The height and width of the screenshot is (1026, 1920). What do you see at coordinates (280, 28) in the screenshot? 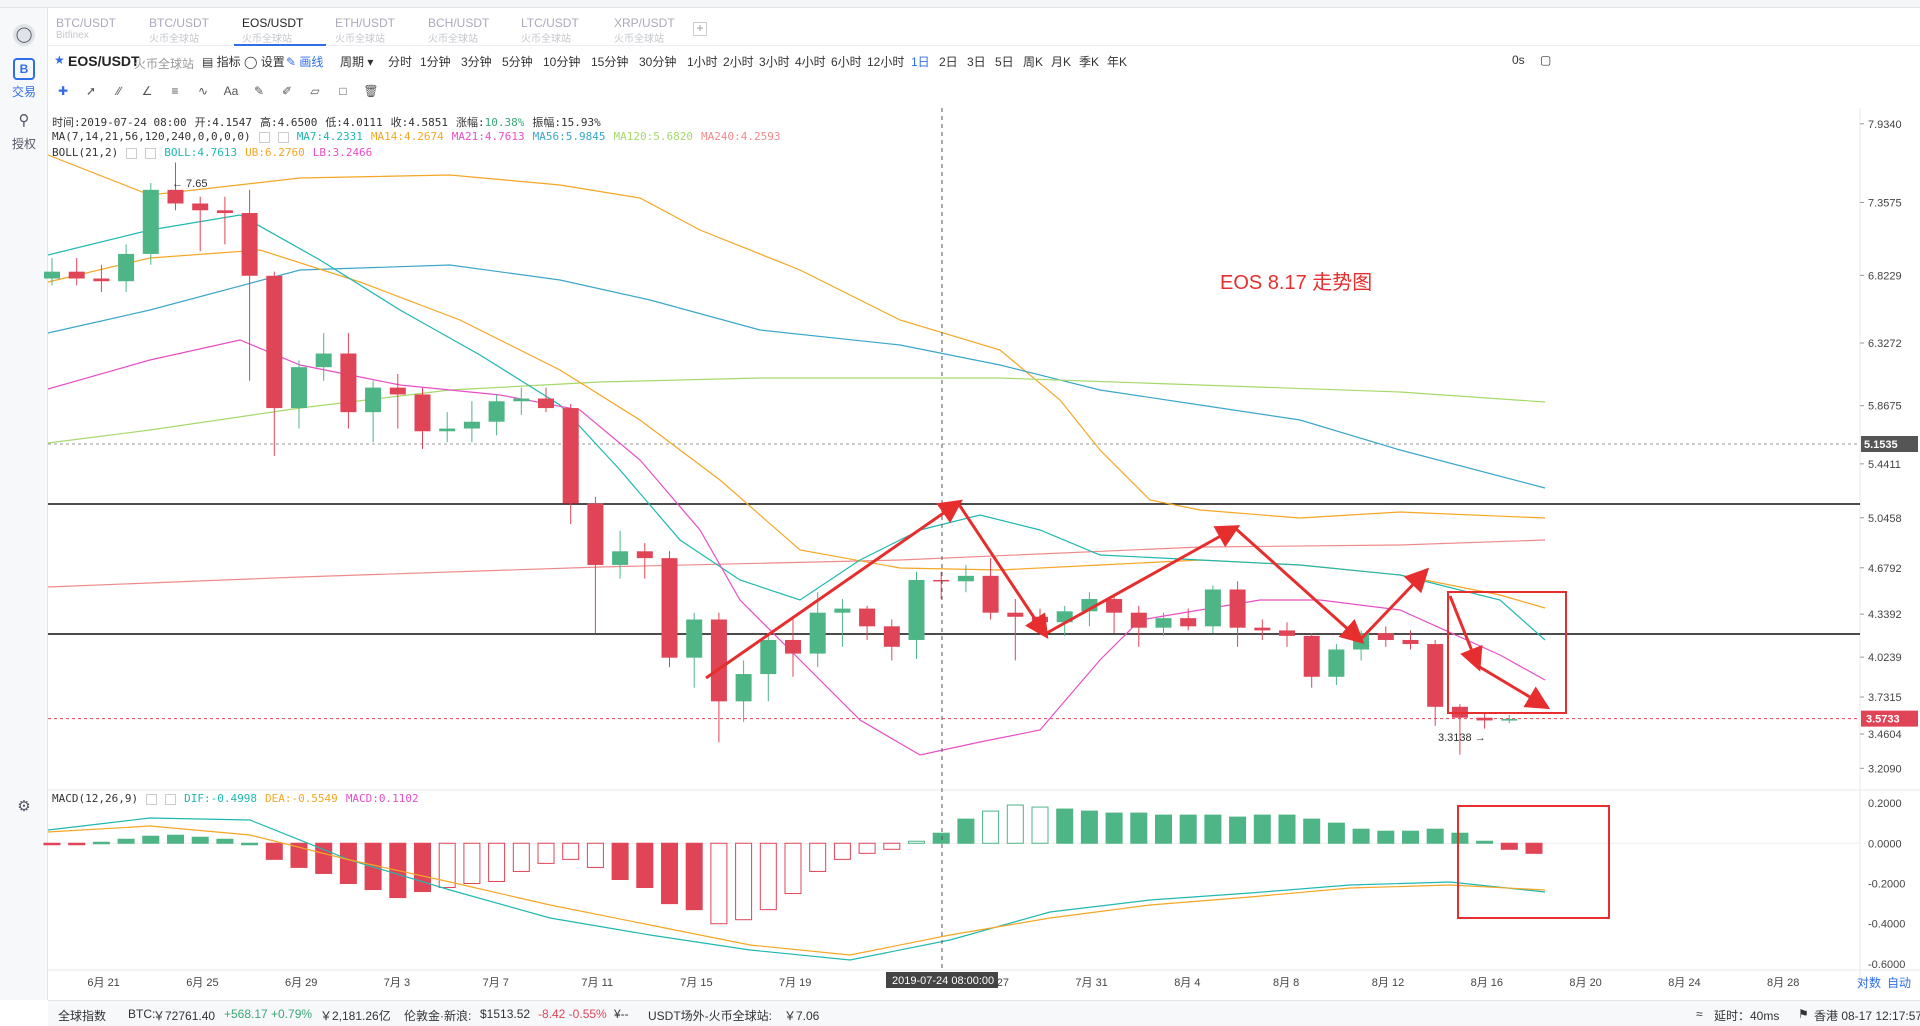
I see `tab-eos-usdt-2: EOS/USDT 火币全球站` at bounding box center [280, 28].